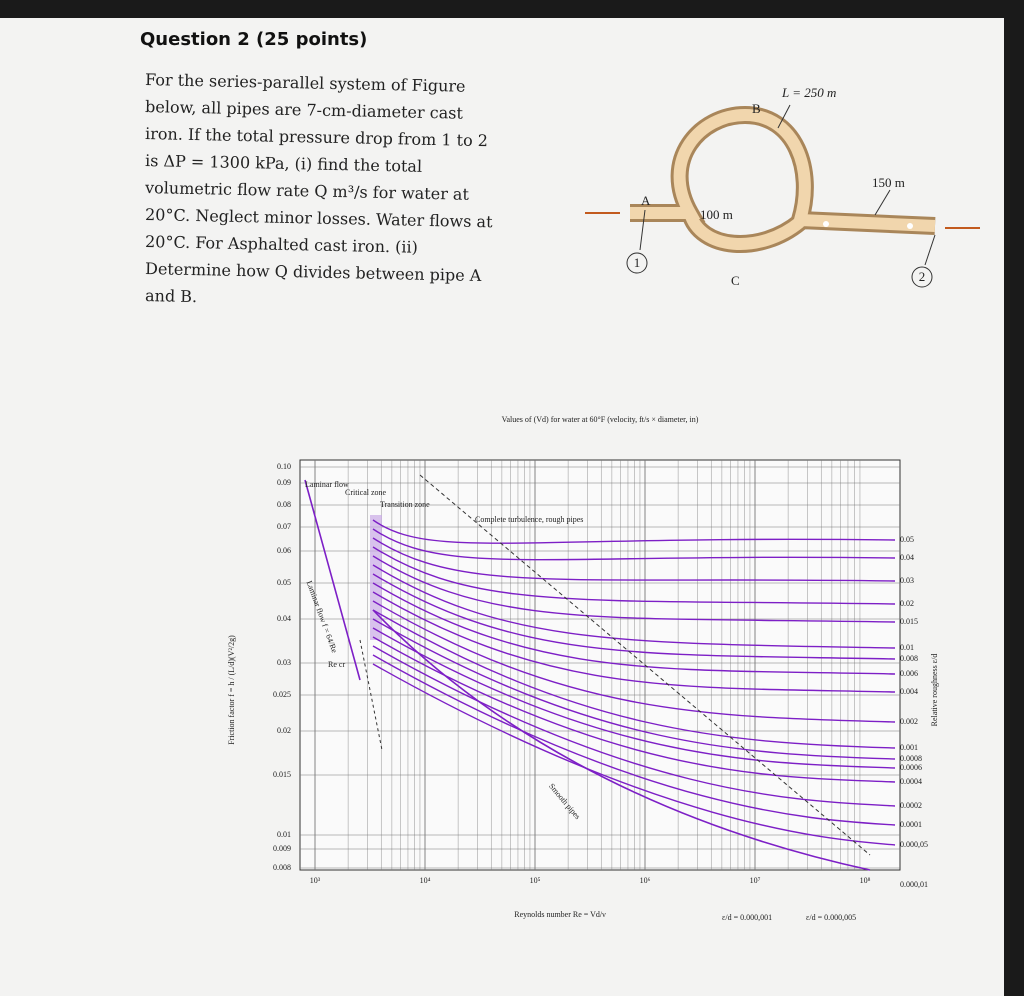  Describe the element at coordinates (1014, 498) in the screenshot. I see `photo-edge-right` at that location.